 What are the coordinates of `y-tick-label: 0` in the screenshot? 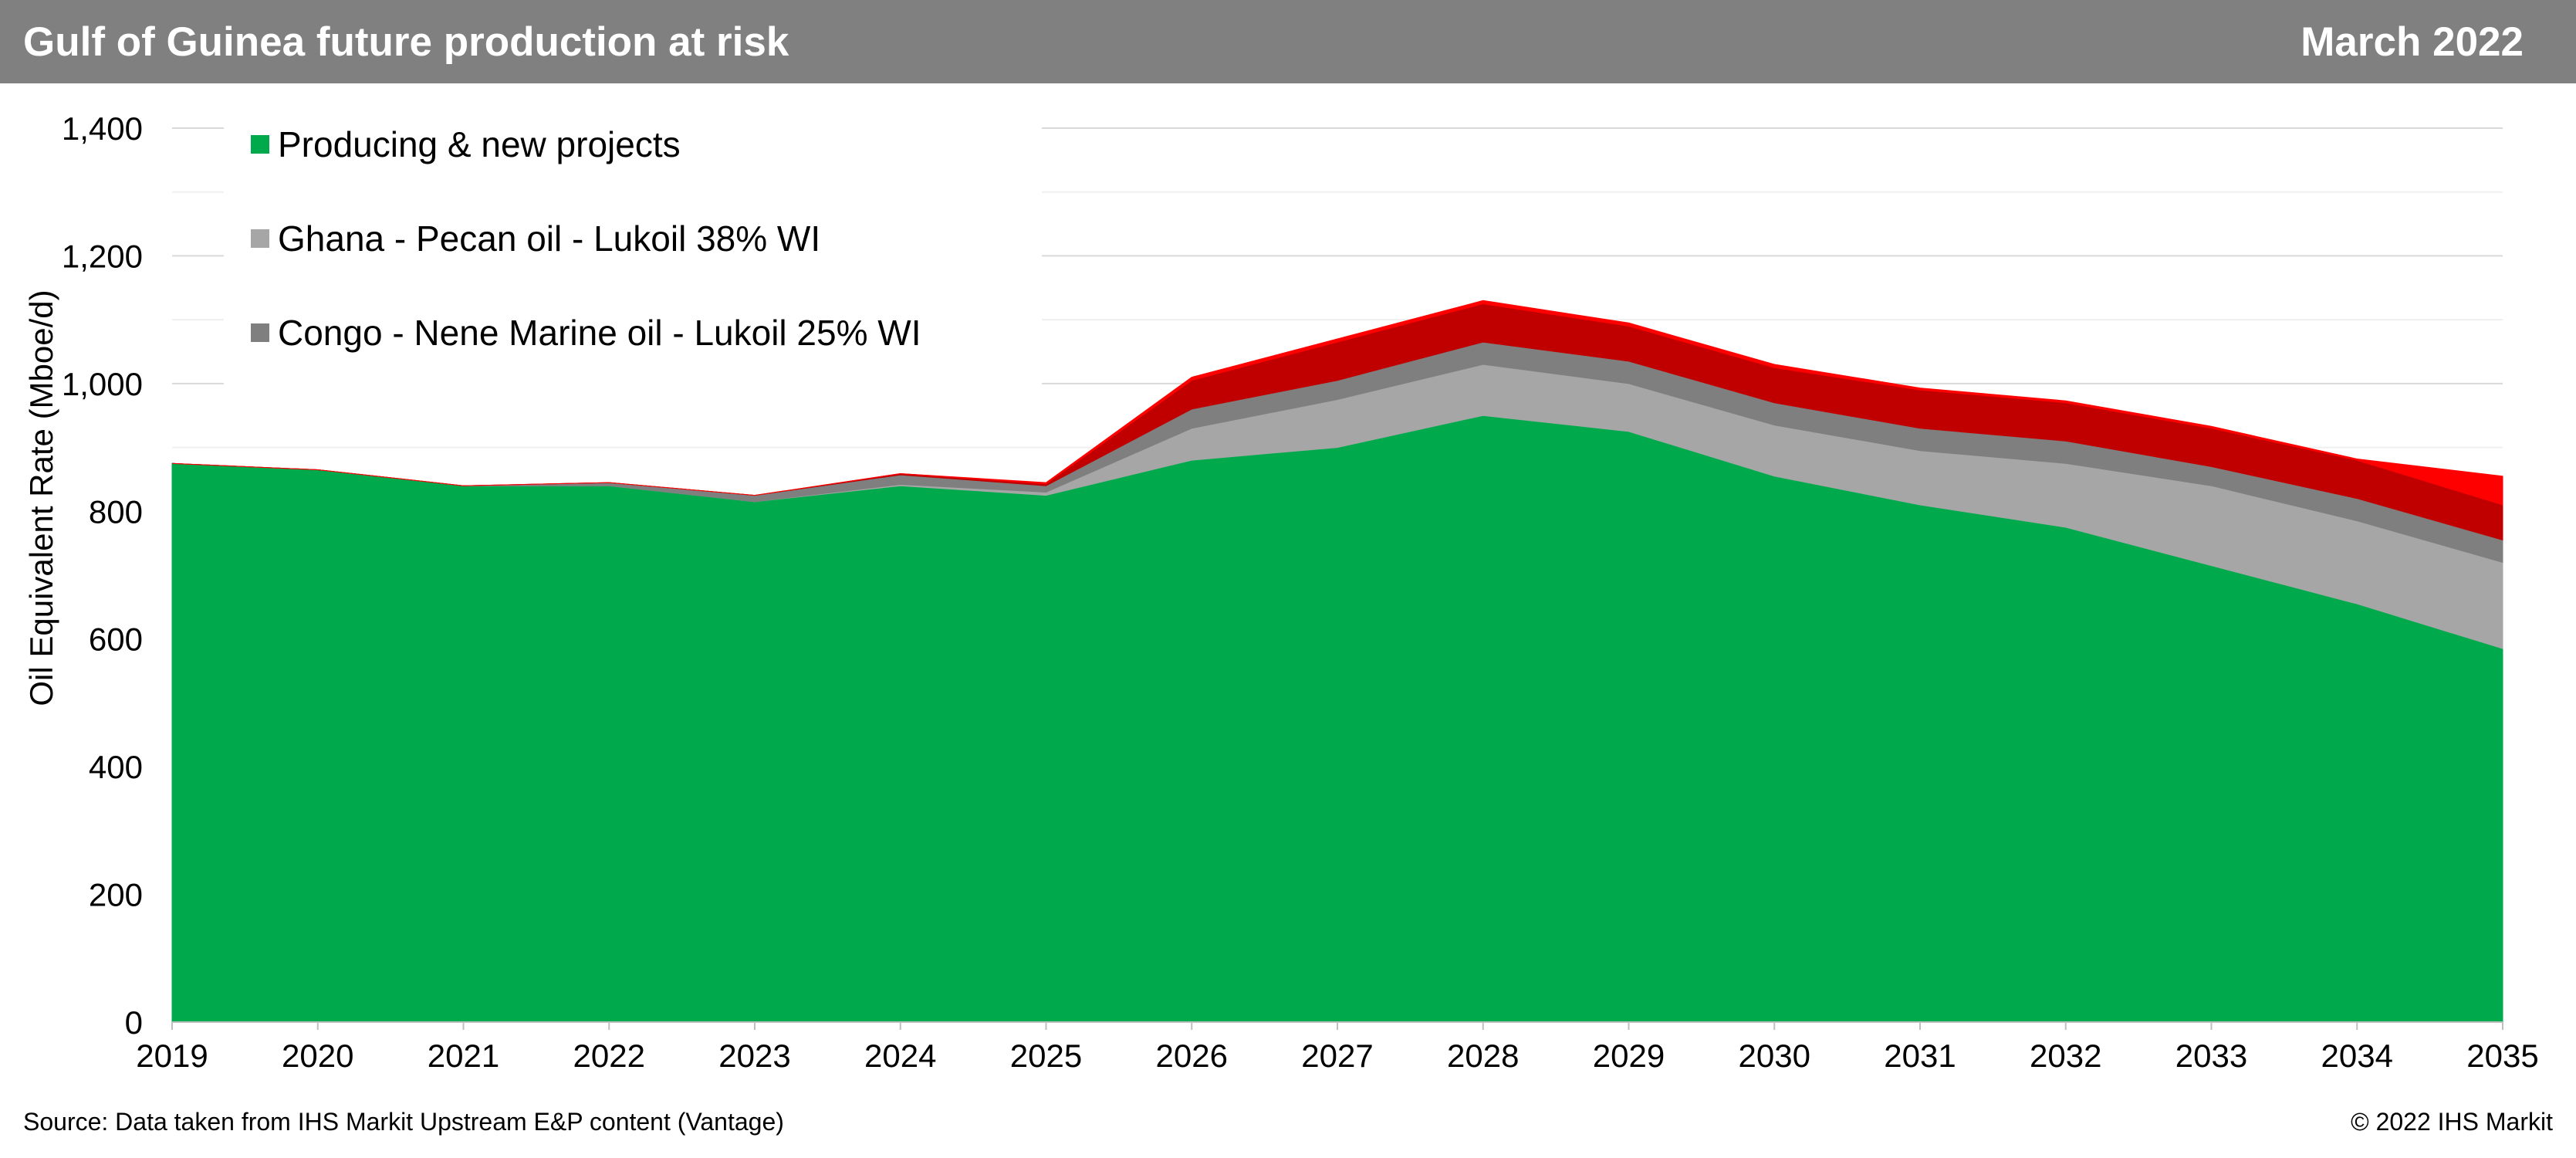 It's located at (134, 1022).